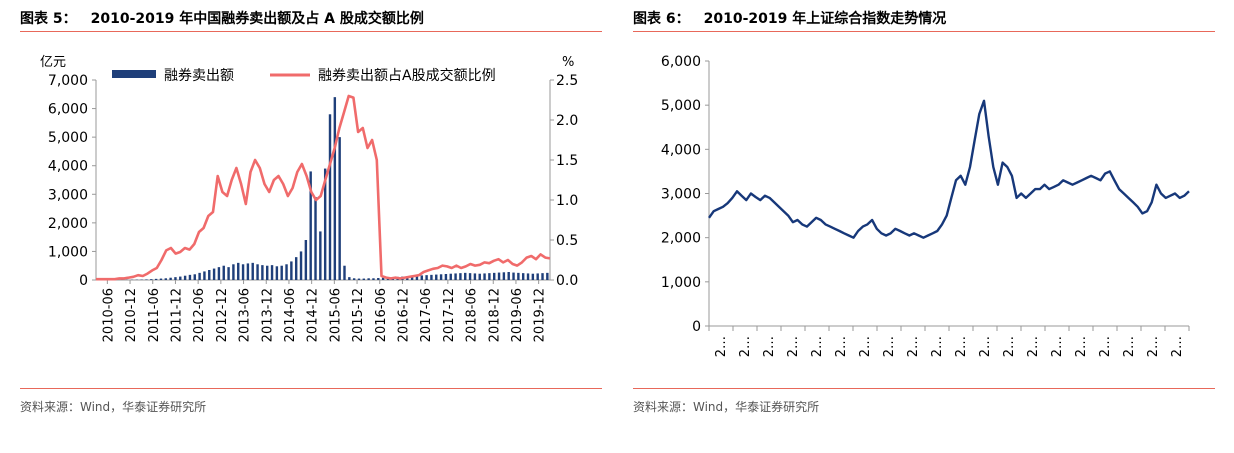  Describe the element at coordinates (661, 19) in the screenshot. I see `chart-number: 图表 6：` at that location.